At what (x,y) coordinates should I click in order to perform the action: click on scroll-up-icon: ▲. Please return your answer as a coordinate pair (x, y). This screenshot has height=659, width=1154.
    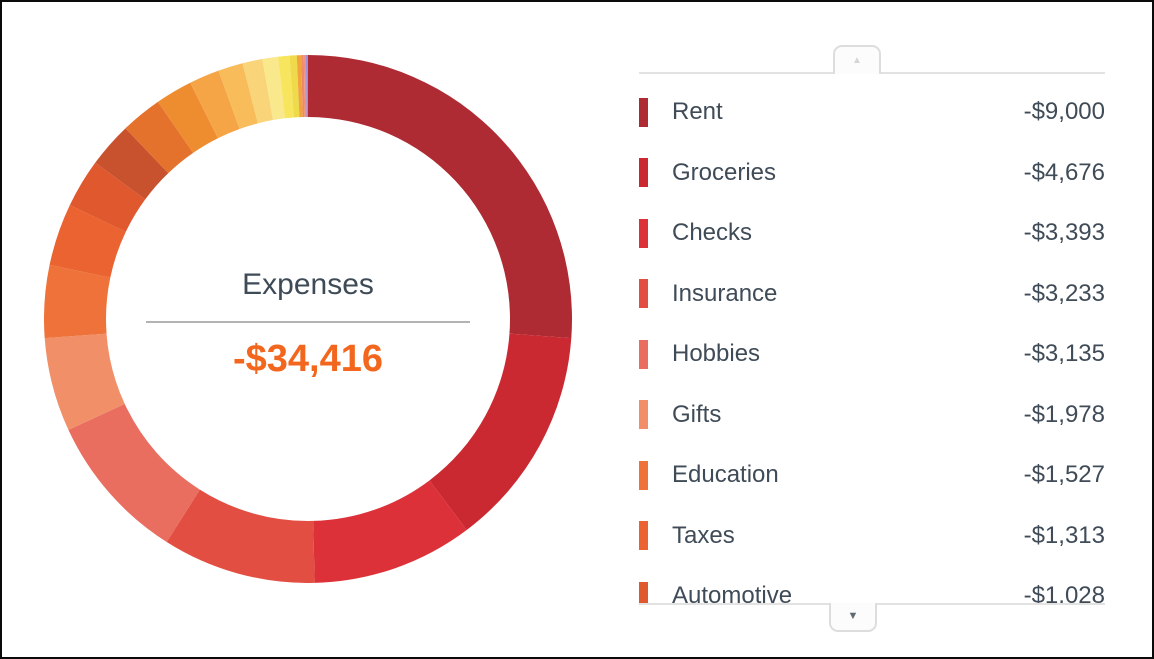
    Looking at the image, I should click on (857, 60).